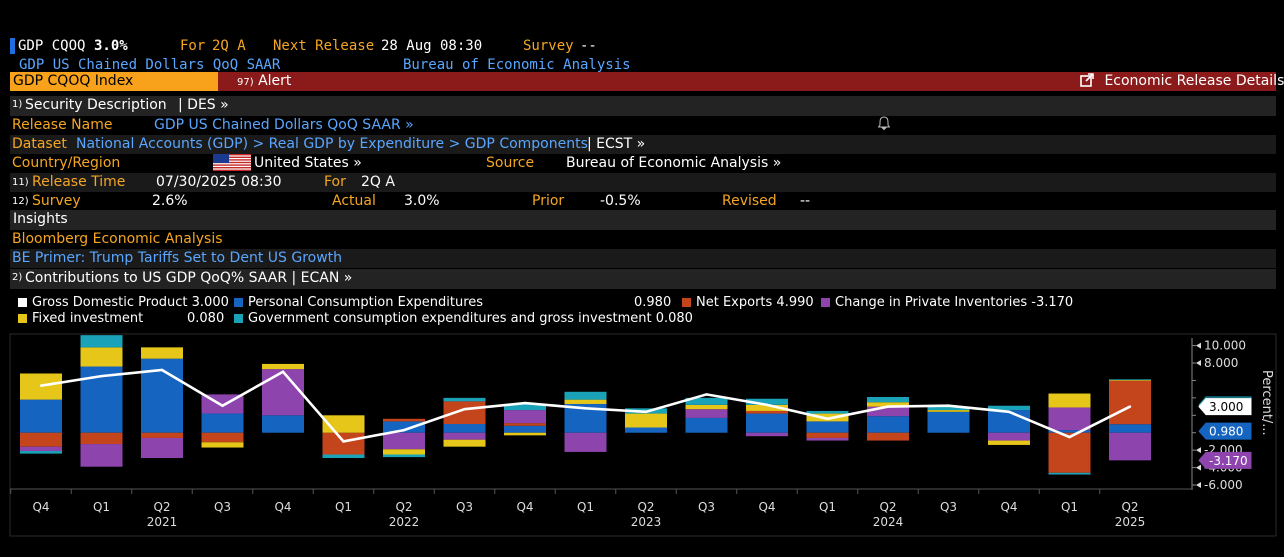  I want to click on index-tag: GDP CQOQ Index, so click(114, 81).